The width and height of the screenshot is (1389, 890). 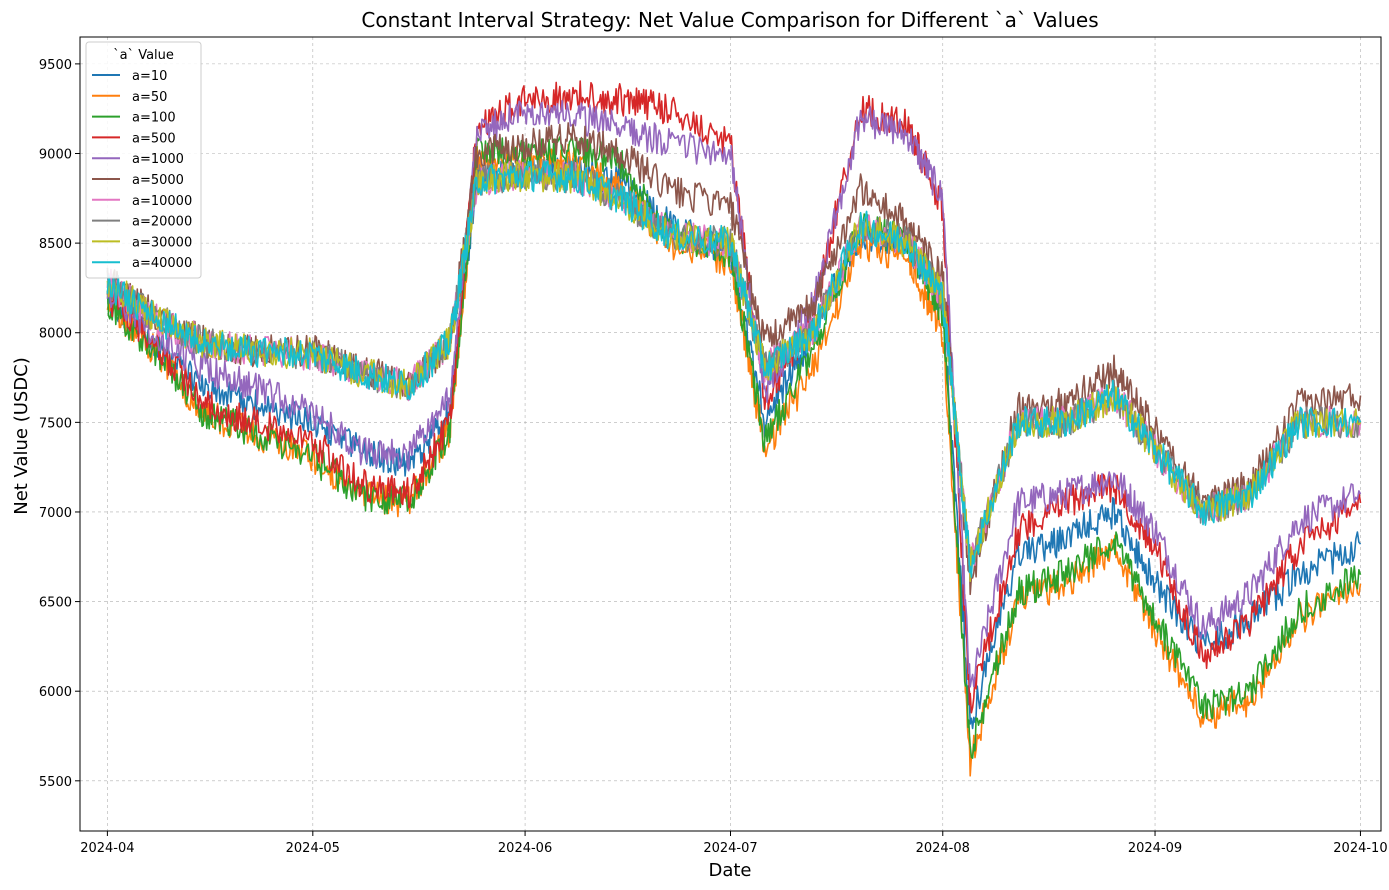 What do you see at coordinates (154, 118) in the screenshot?
I see `legend-label: a=100` at bounding box center [154, 118].